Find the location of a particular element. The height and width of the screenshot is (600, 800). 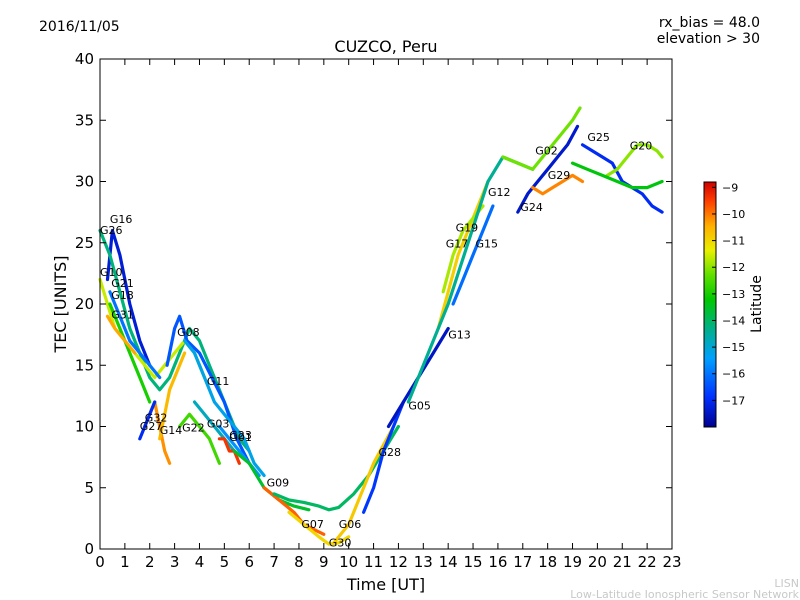

annotation-g27: G27 is located at coordinates (151, 426).